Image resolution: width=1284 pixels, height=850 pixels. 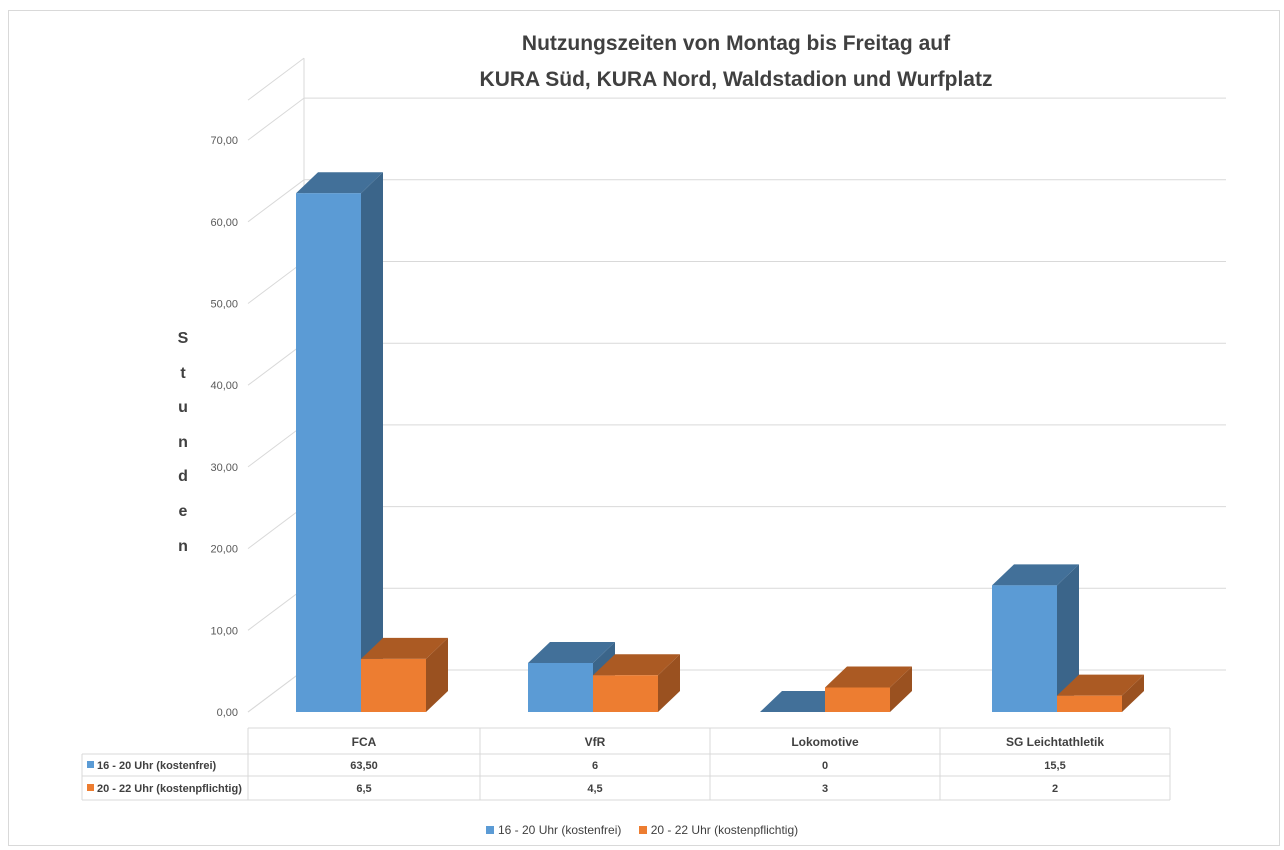 What do you see at coordinates (224, 468) in the screenshot?
I see `y-tick-label: 30,00` at bounding box center [224, 468].